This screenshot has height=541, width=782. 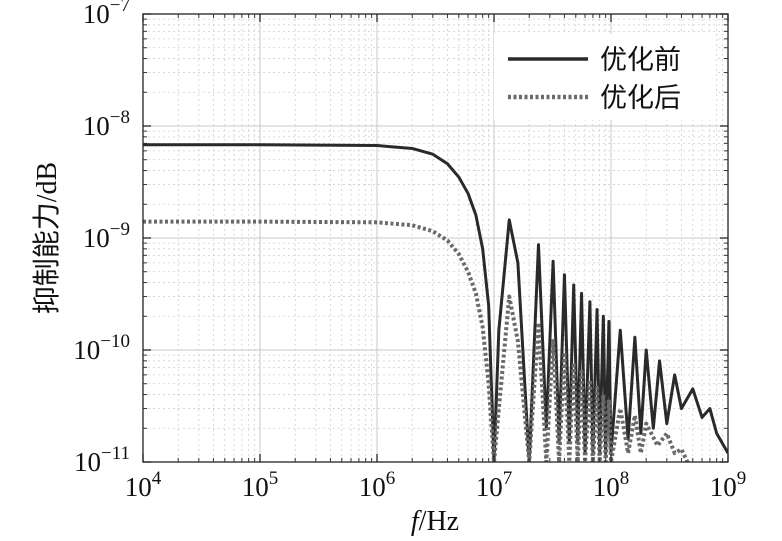 I want to click on x-axis-label-unit: /Hz, so click(x=439, y=521).